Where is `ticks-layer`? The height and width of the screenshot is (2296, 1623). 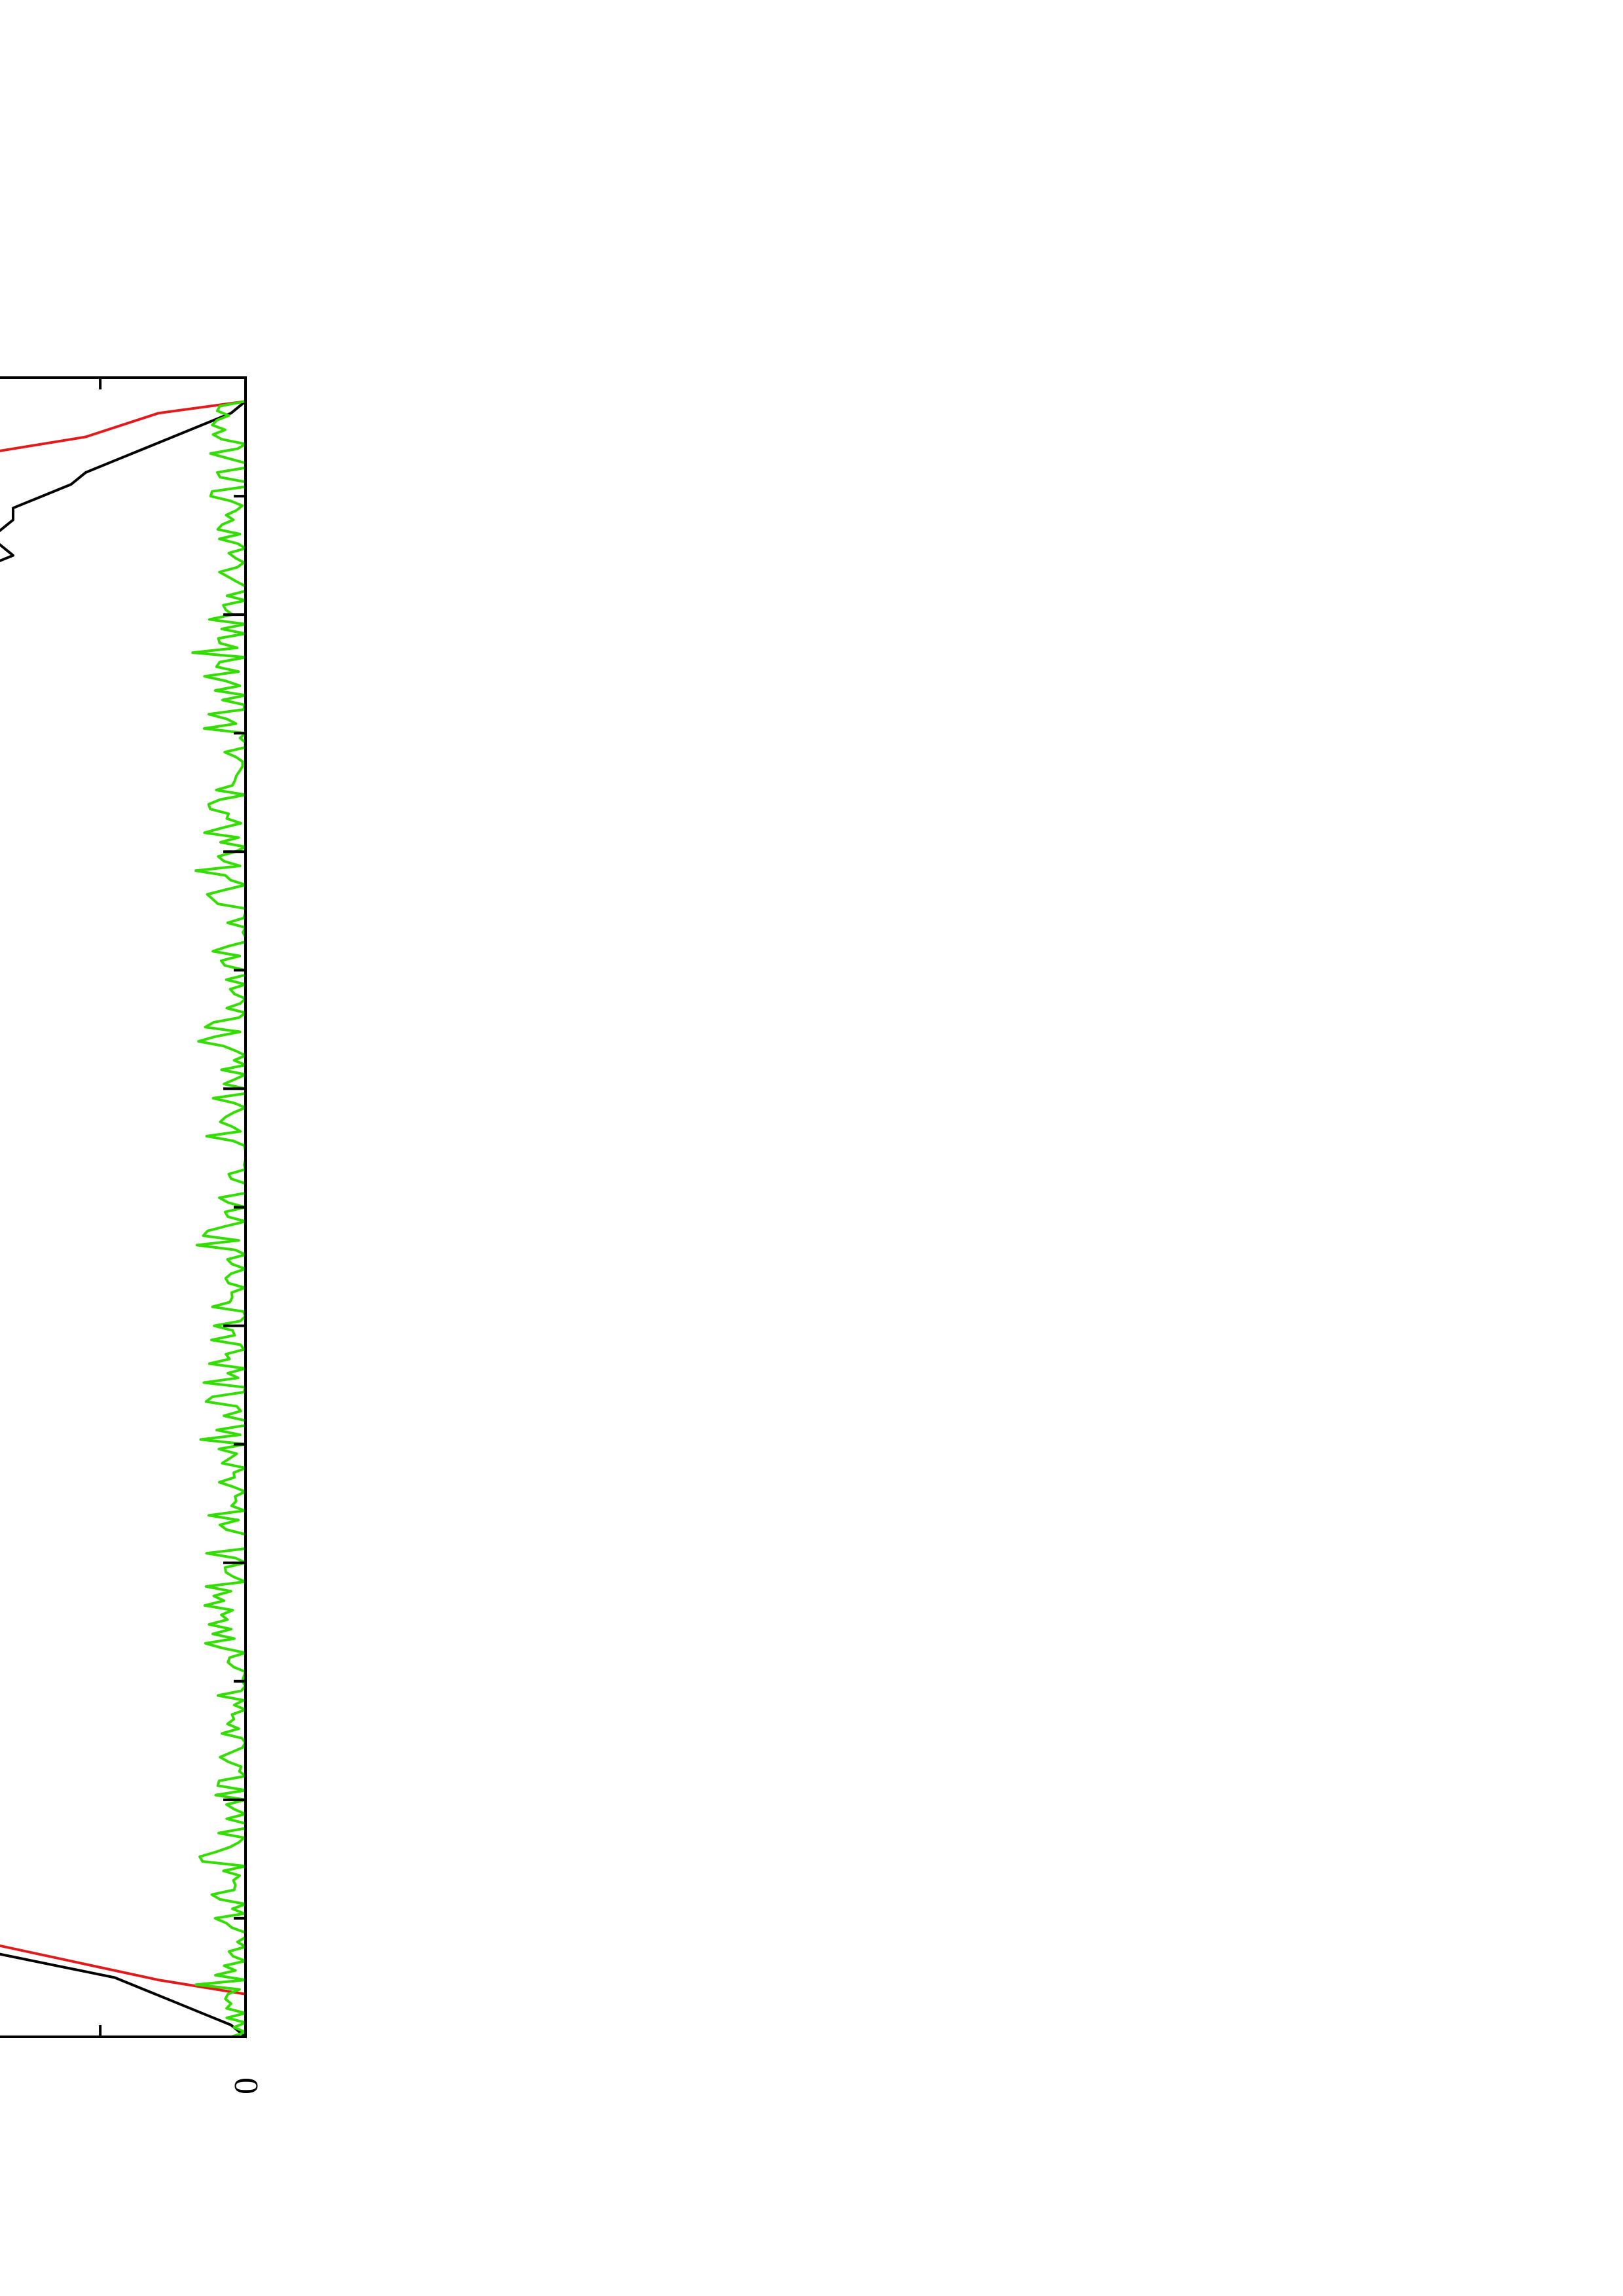
ticks-layer is located at coordinates (173, 1207).